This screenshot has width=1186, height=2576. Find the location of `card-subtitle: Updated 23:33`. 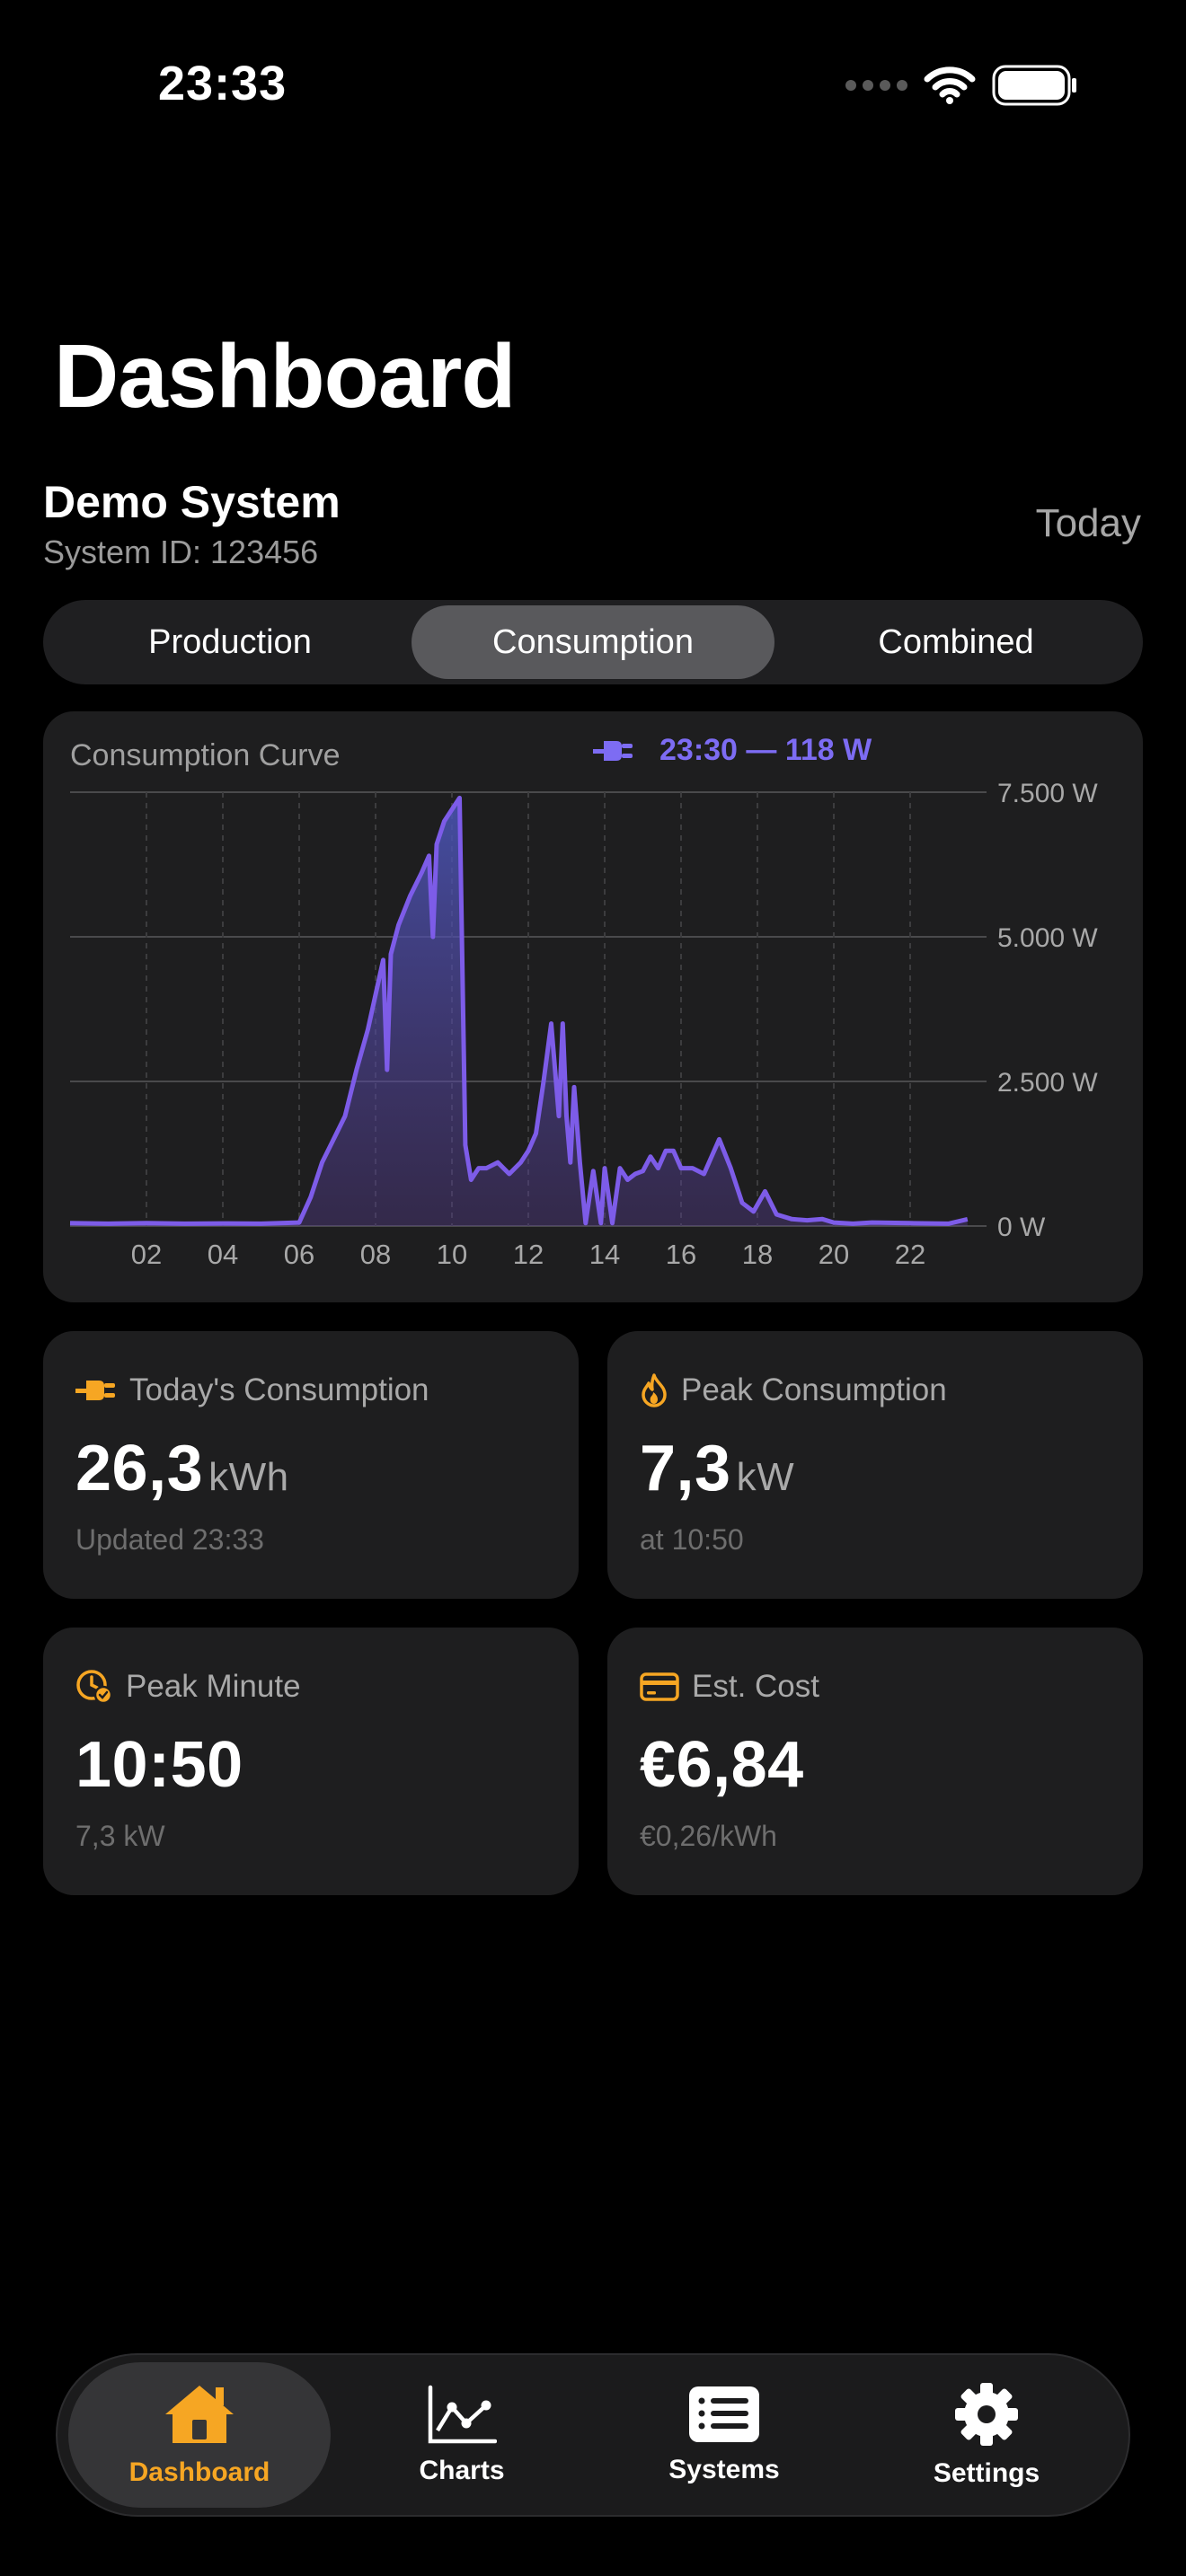

card-subtitle: Updated 23:33 is located at coordinates (169, 1539).